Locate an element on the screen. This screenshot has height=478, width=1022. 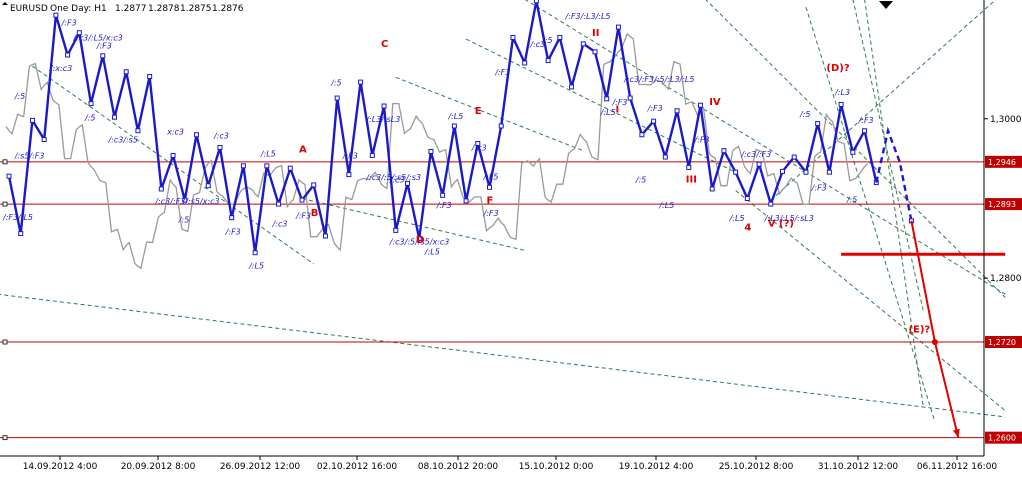
wave-count-label: I is located at coordinates (617, 109).